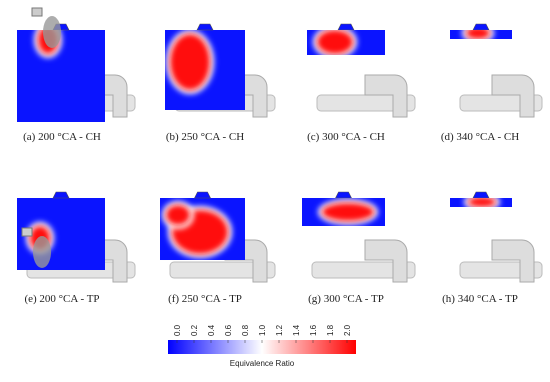 This screenshot has width=550, height=382. I want to click on colorbar-tick-label: 1.6, so click(313, 330).